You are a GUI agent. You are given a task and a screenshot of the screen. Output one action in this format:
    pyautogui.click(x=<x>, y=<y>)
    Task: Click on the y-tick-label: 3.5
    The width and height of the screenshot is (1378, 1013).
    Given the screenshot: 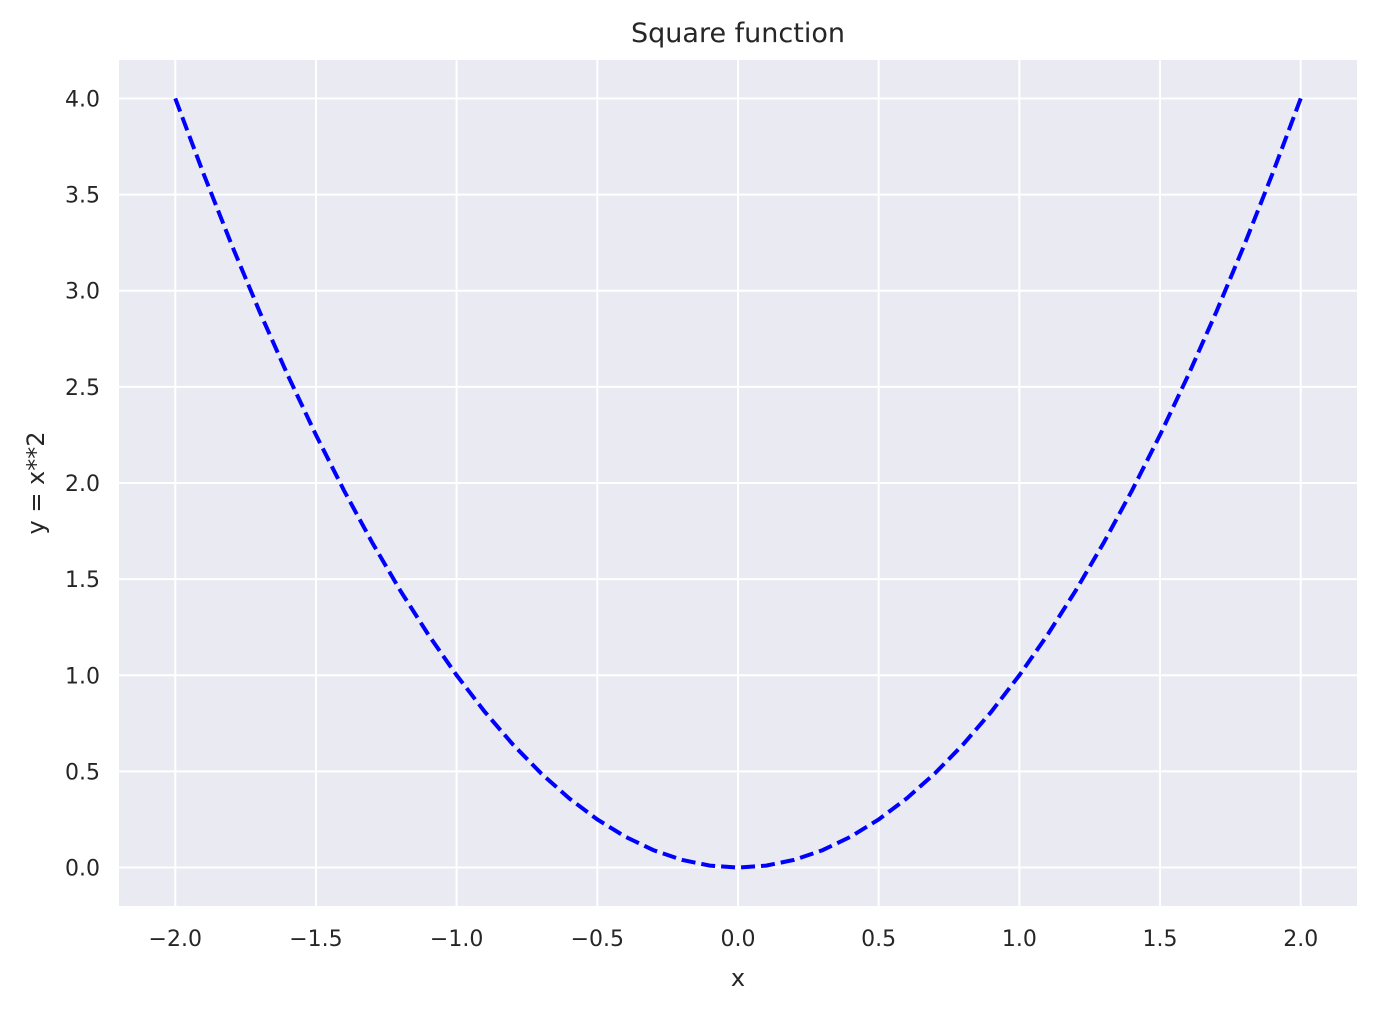 What is the action you would take?
    pyautogui.click(x=82, y=196)
    